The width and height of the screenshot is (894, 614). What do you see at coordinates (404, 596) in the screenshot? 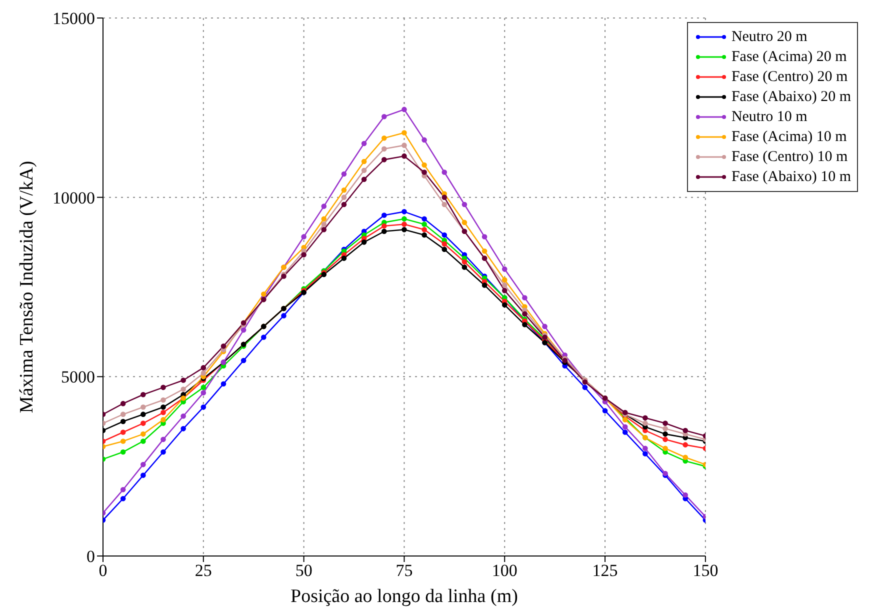
I see `x-axis-title: Posição ao longo da linha (m)` at bounding box center [404, 596].